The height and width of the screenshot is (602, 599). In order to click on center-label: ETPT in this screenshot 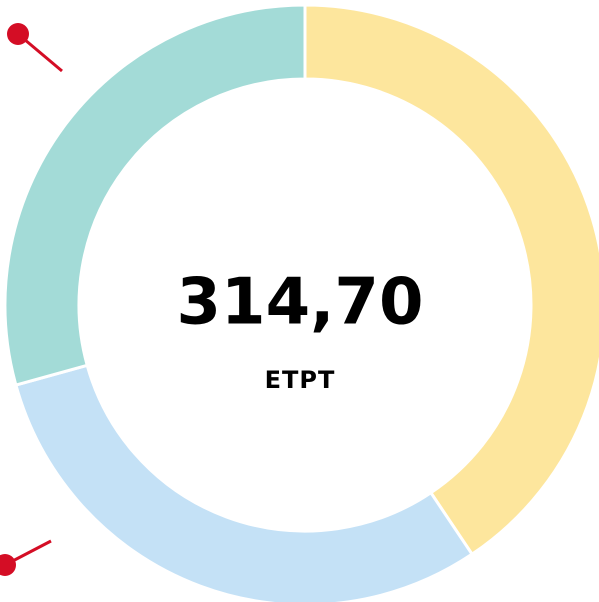, I will do `click(300, 380)`.